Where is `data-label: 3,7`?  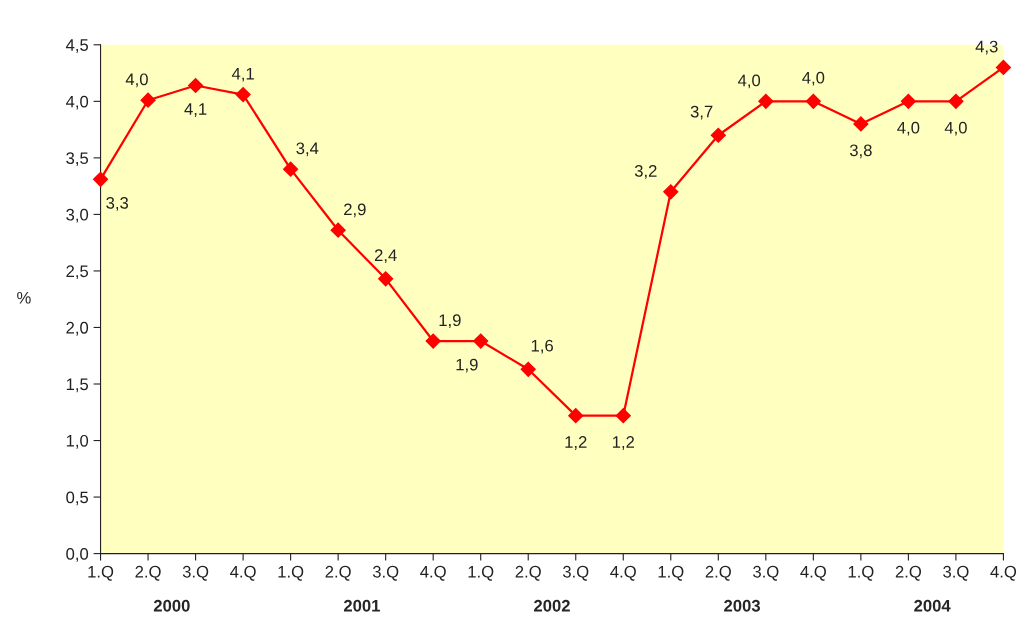
data-label: 3,7 is located at coordinates (701, 112).